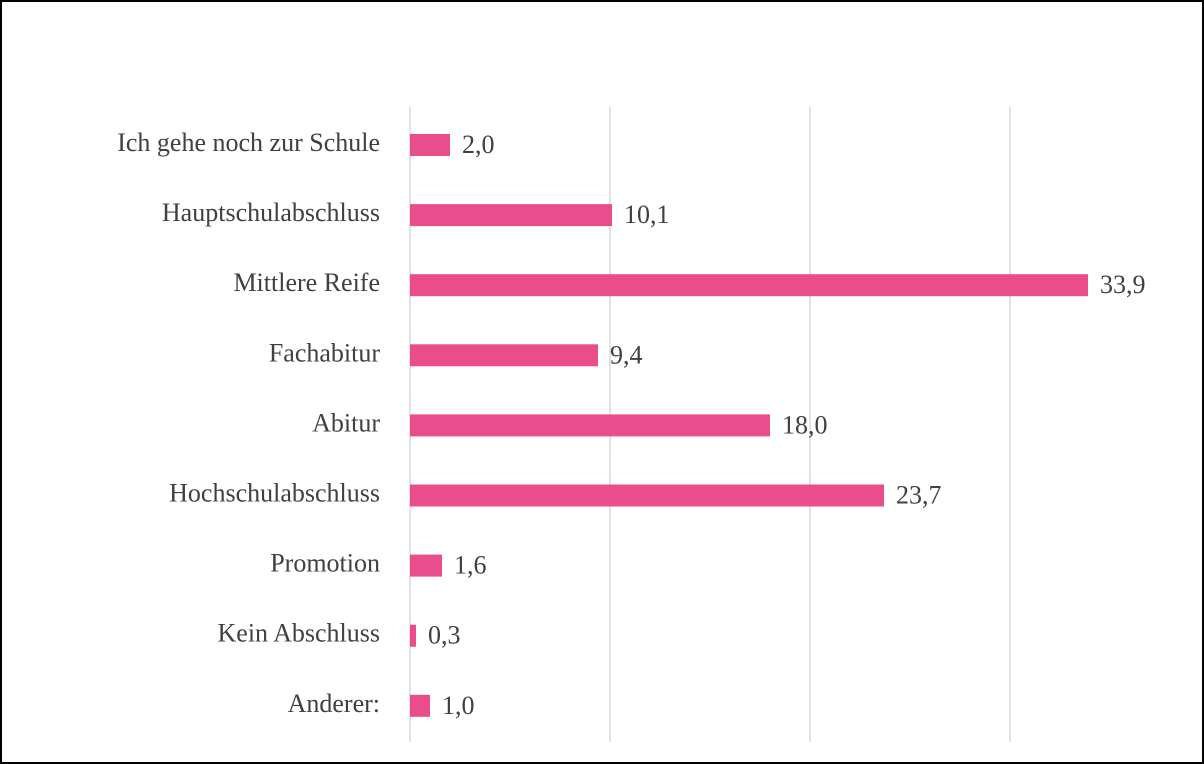  I want to click on y-tick-label: Ich gehe noch zur Schule, so click(248, 142).